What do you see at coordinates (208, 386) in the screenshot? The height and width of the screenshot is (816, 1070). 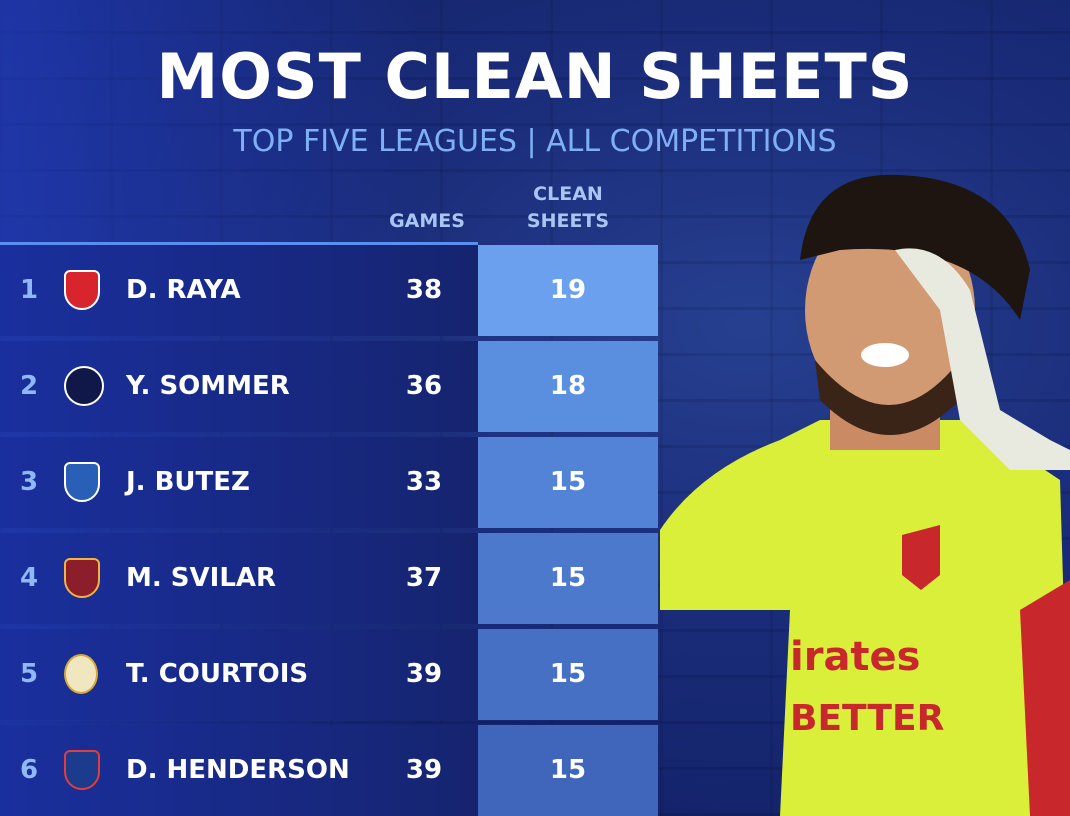 I see `player-name: Y. SOMMER` at bounding box center [208, 386].